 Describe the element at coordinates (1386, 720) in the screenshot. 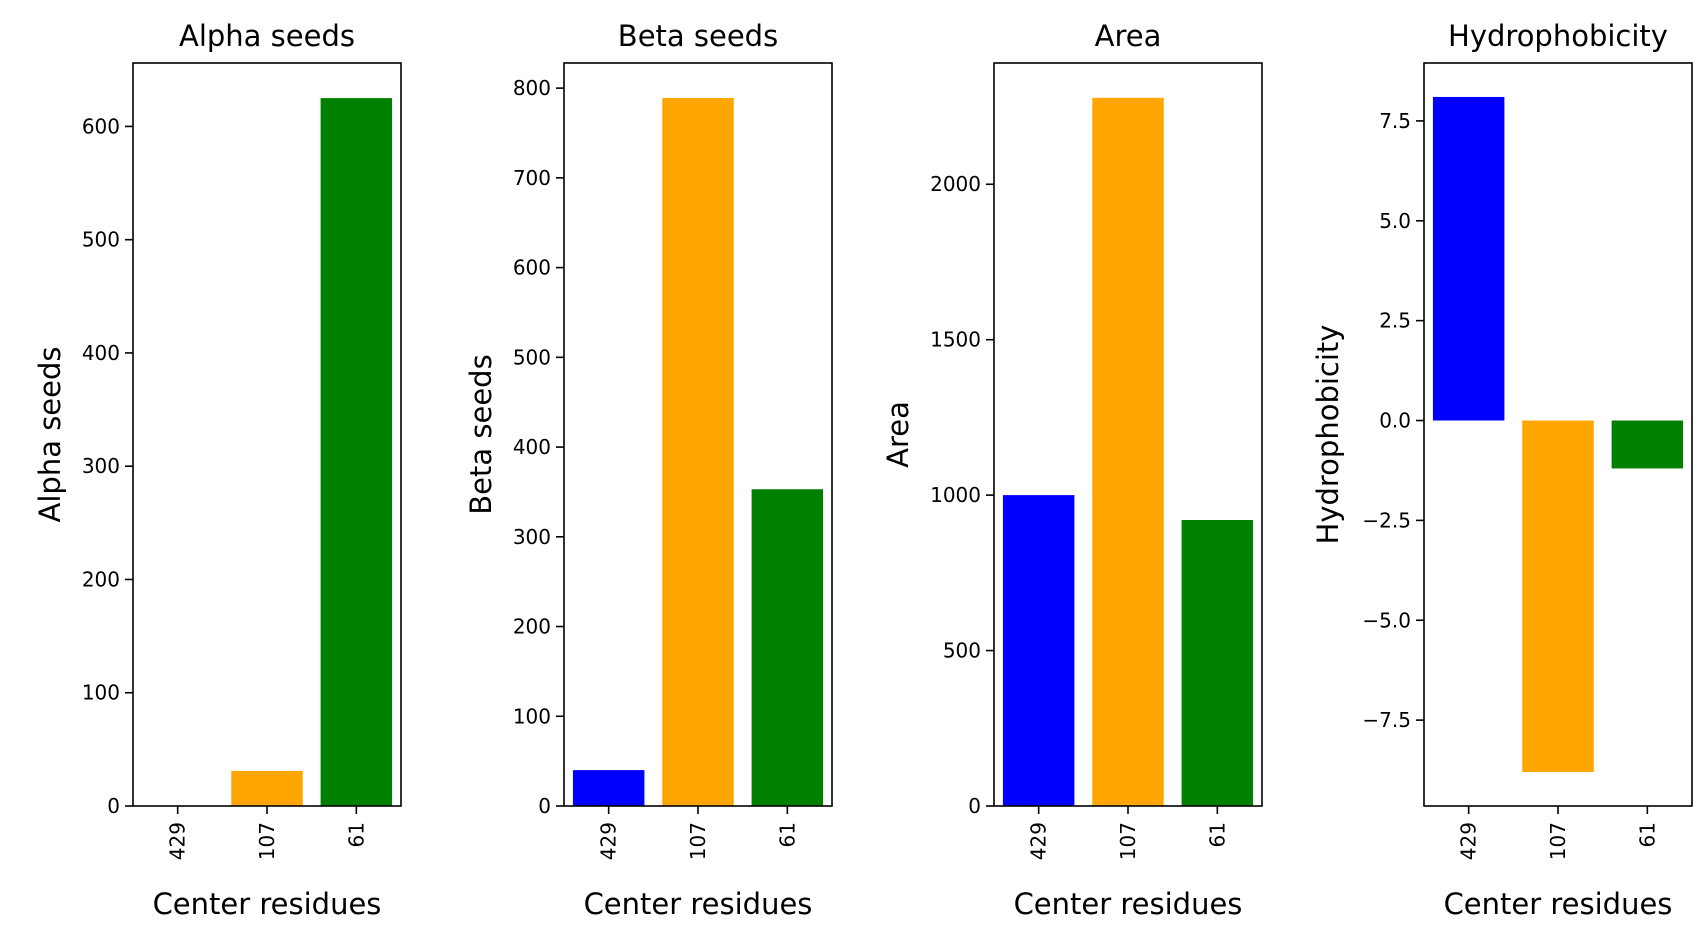

I see `y-tick-label: −7.5` at that location.